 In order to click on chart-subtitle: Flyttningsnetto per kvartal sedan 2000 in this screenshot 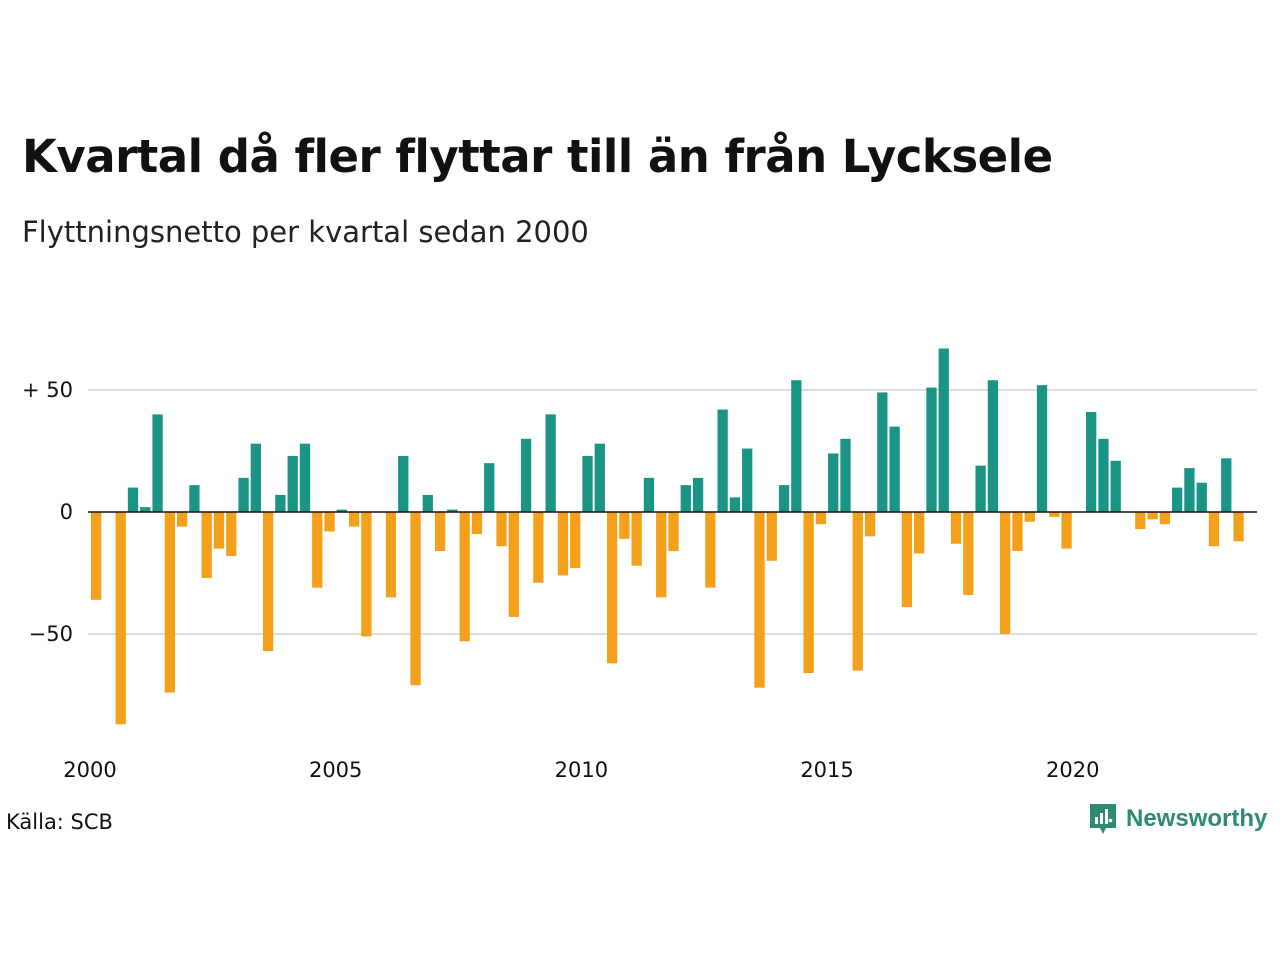, I will do `click(305, 232)`.